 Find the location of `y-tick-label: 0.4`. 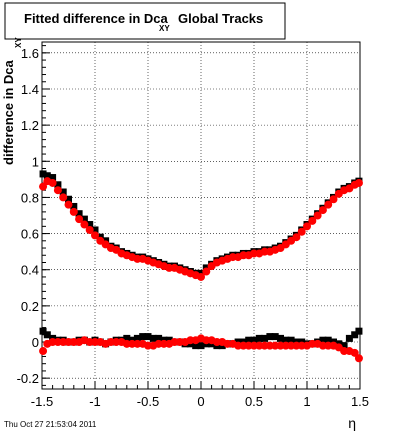

y-tick-label: 0.4 is located at coordinates (30, 270).